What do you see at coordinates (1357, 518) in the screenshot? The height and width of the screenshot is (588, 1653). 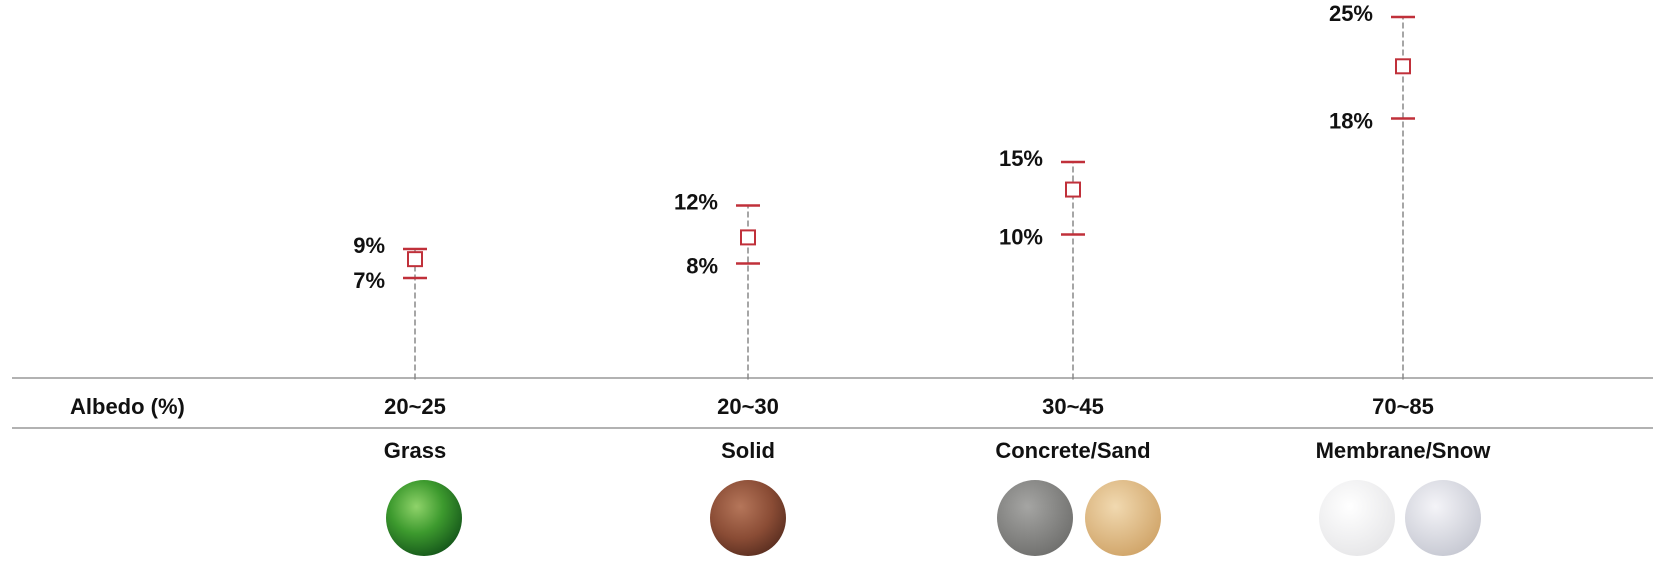 I see `membrane-image` at bounding box center [1357, 518].